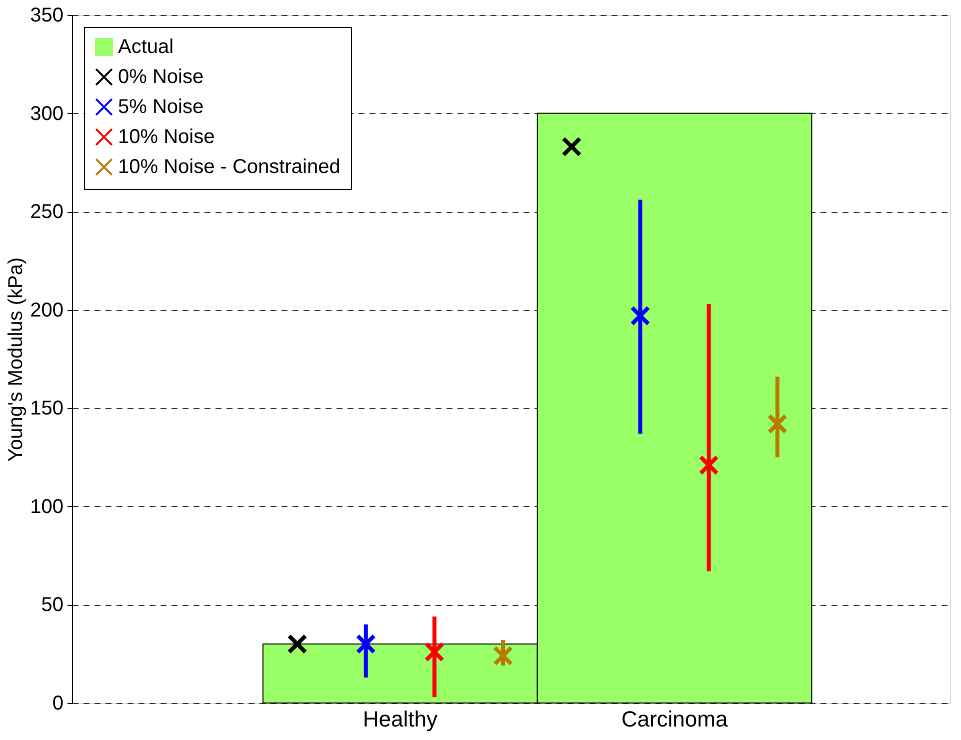 This screenshot has height=740, width=961. What do you see at coordinates (166, 137) in the screenshot?
I see `legend-label: 10% Noise` at bounding box center [166, 137].